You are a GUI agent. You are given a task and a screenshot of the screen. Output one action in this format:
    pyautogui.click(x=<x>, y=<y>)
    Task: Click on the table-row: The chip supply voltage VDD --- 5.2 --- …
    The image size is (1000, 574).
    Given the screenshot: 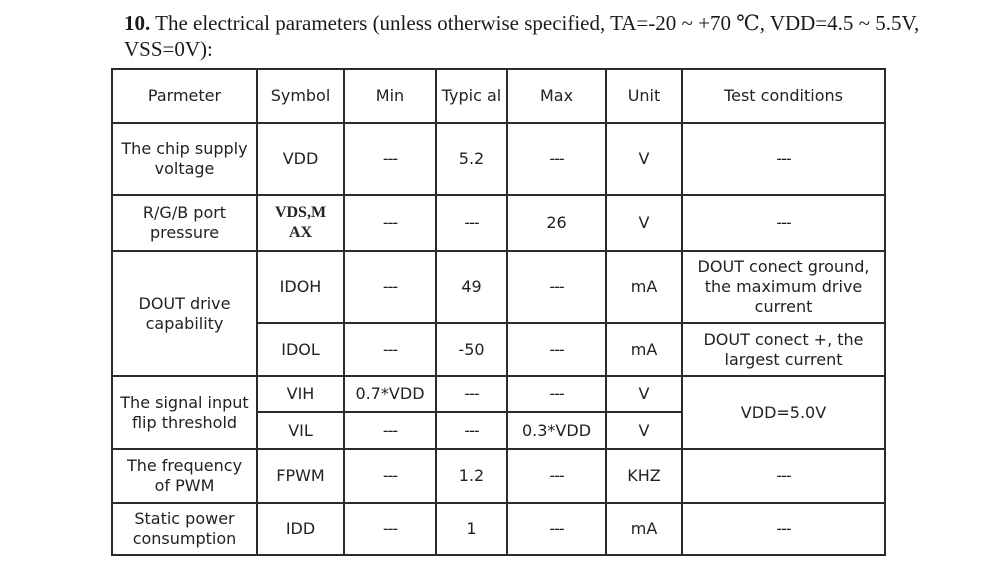 What is the action you would take?
    pyautogui.click(x=498, y=159)
    